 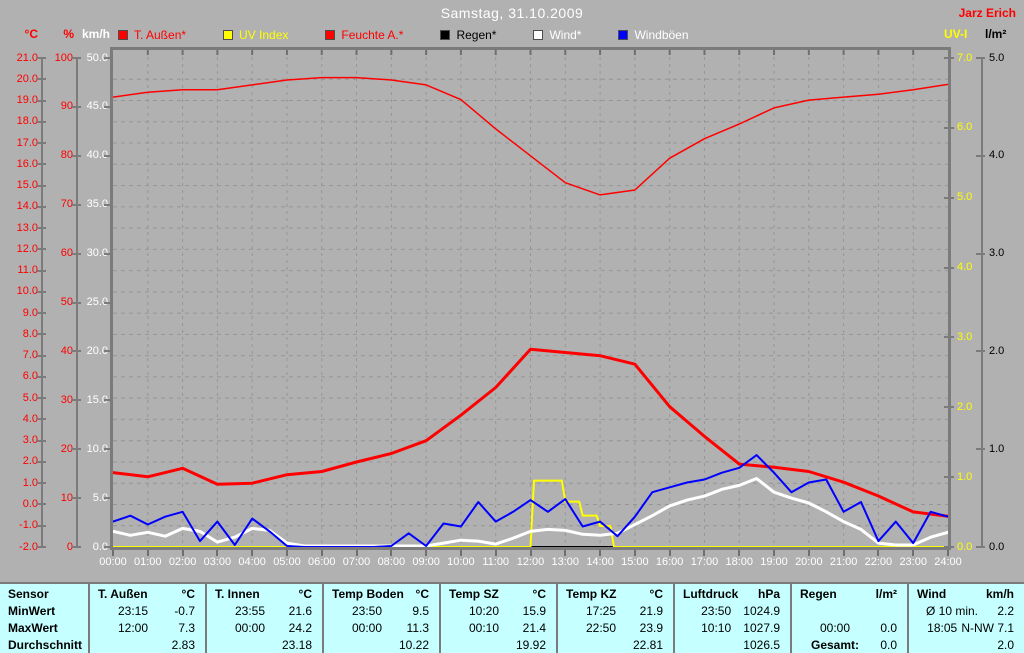 What do you see at coordinates (848, 618) in the screenshot?
I see `table-sensor-column: Regen l/m² 00:00 0.0 Gesamt: 0.0` at bounding box center [848, 618].